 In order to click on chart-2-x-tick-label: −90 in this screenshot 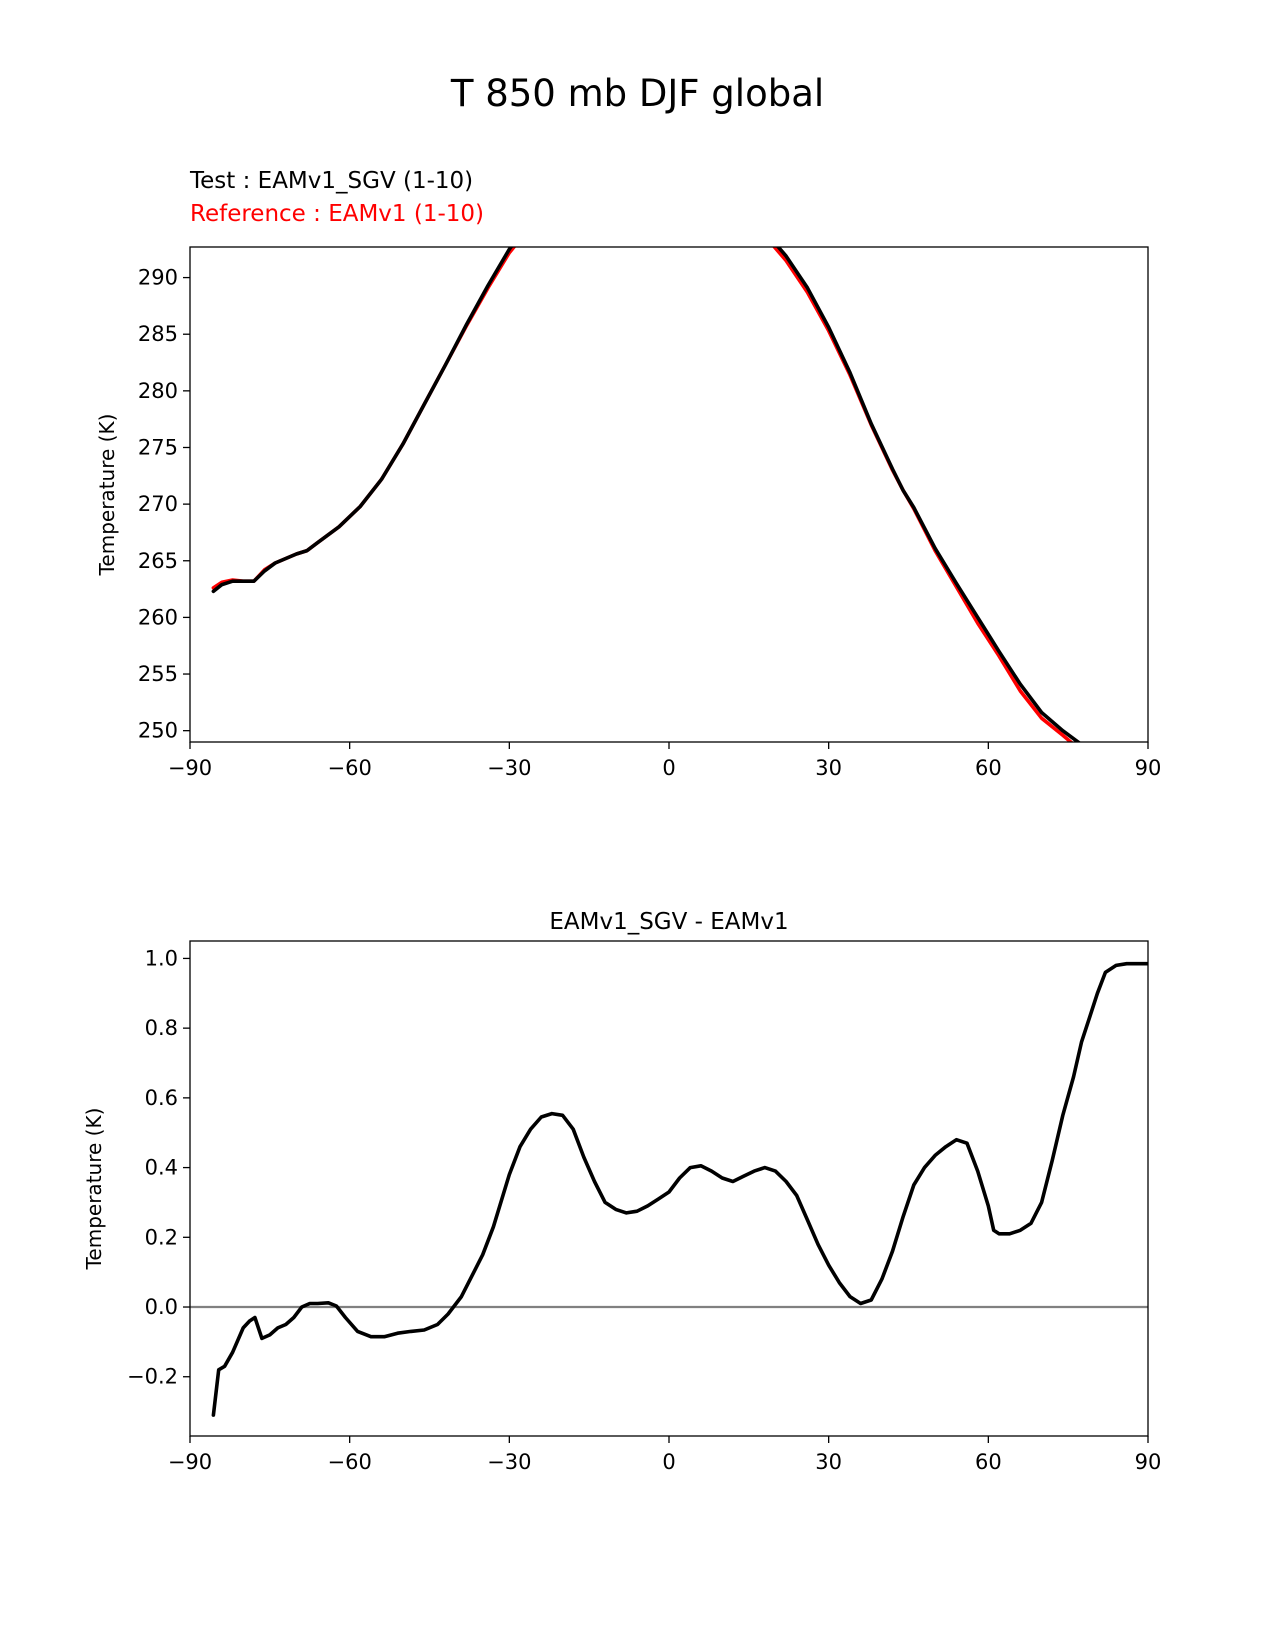, I will do `click(190, 1462)`.